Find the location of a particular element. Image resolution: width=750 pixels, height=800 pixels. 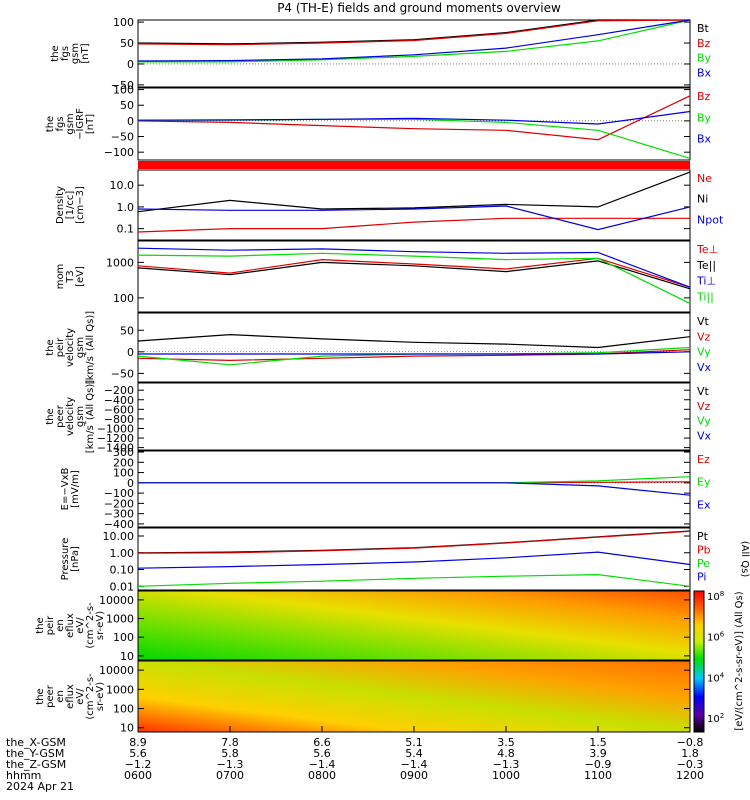

y-axis-label: E=−VxB[mV/m] is located at coordinates (70, 489).